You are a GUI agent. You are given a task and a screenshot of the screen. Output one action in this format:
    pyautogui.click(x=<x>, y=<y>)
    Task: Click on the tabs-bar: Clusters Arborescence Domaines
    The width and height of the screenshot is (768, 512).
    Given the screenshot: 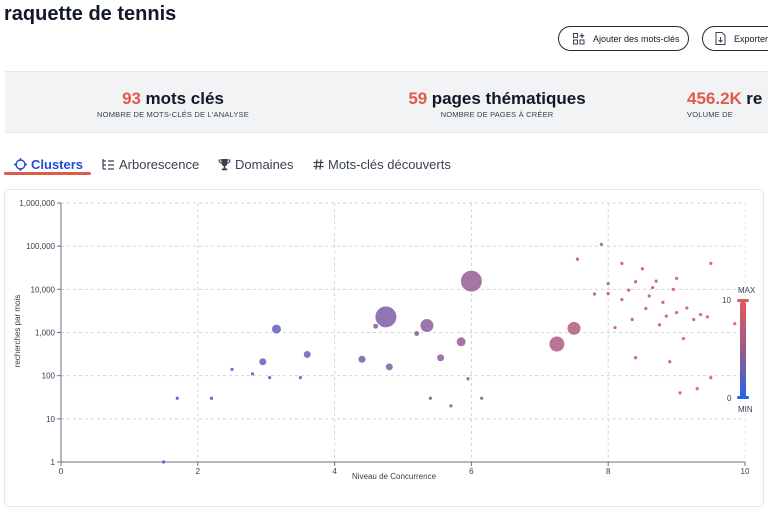 What is the action you would take?
    pyautogui.click(x=384, y=164)
    